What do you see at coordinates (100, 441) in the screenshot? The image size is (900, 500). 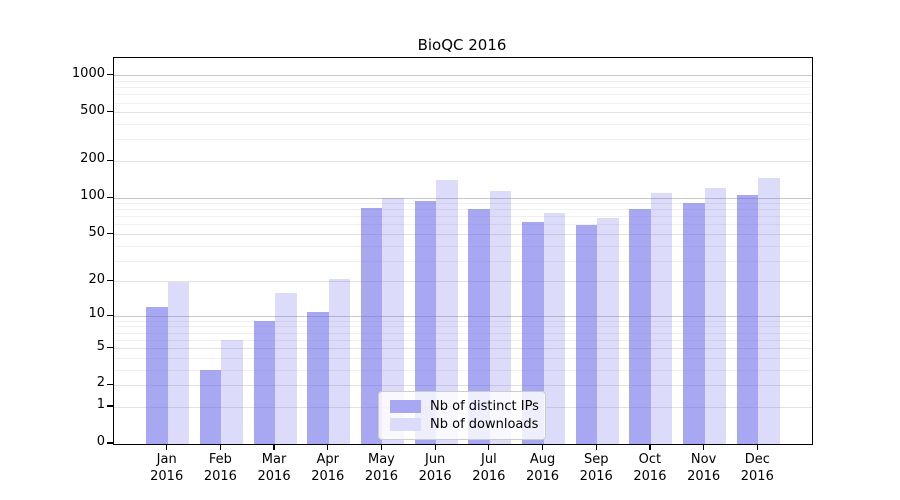 I see `y-tick-label-0: 0` at bounding box center [100, 441].